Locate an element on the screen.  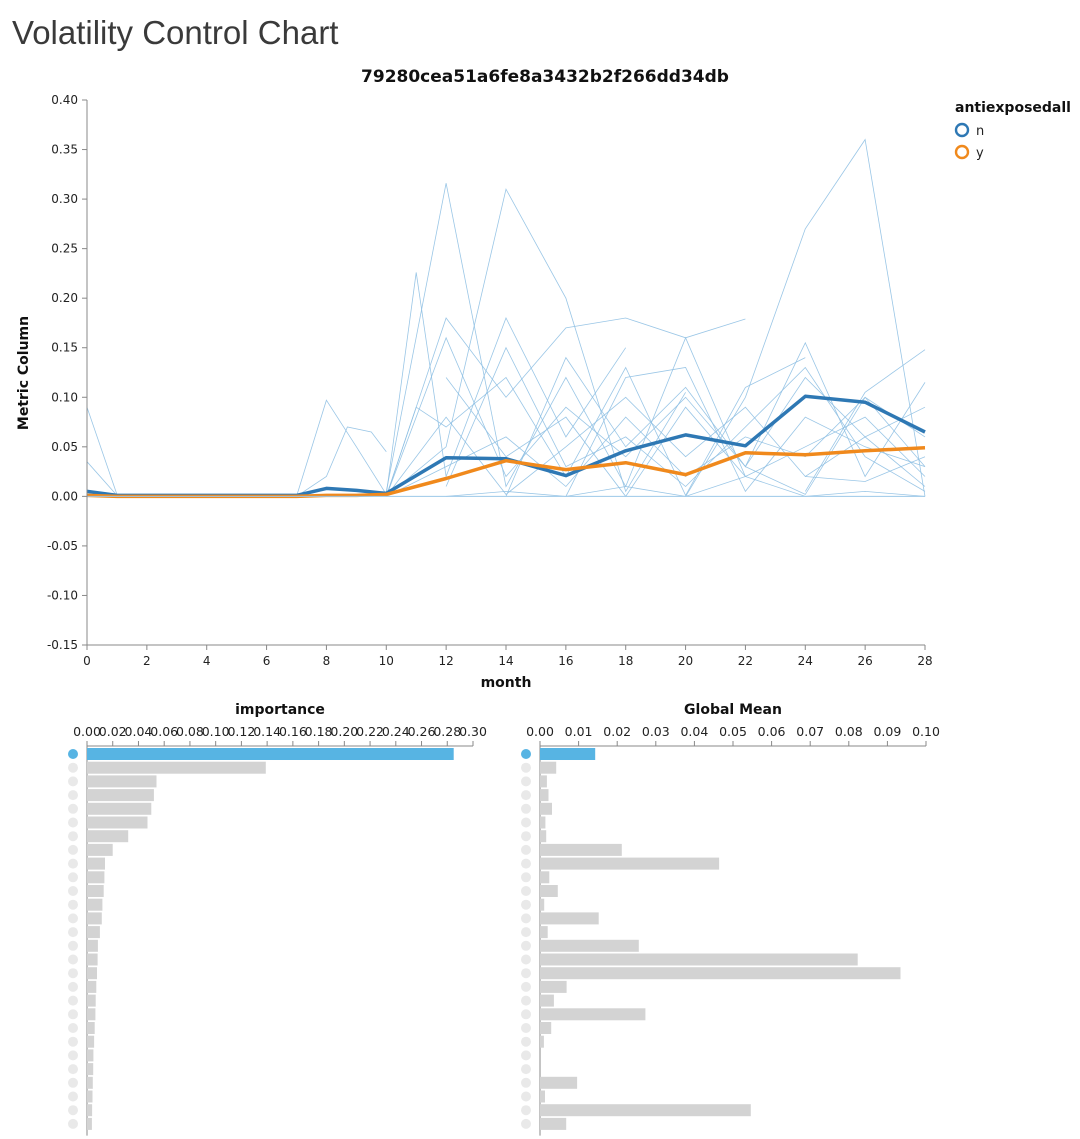
legend-symbol-y is located at coordinates (962, 152).